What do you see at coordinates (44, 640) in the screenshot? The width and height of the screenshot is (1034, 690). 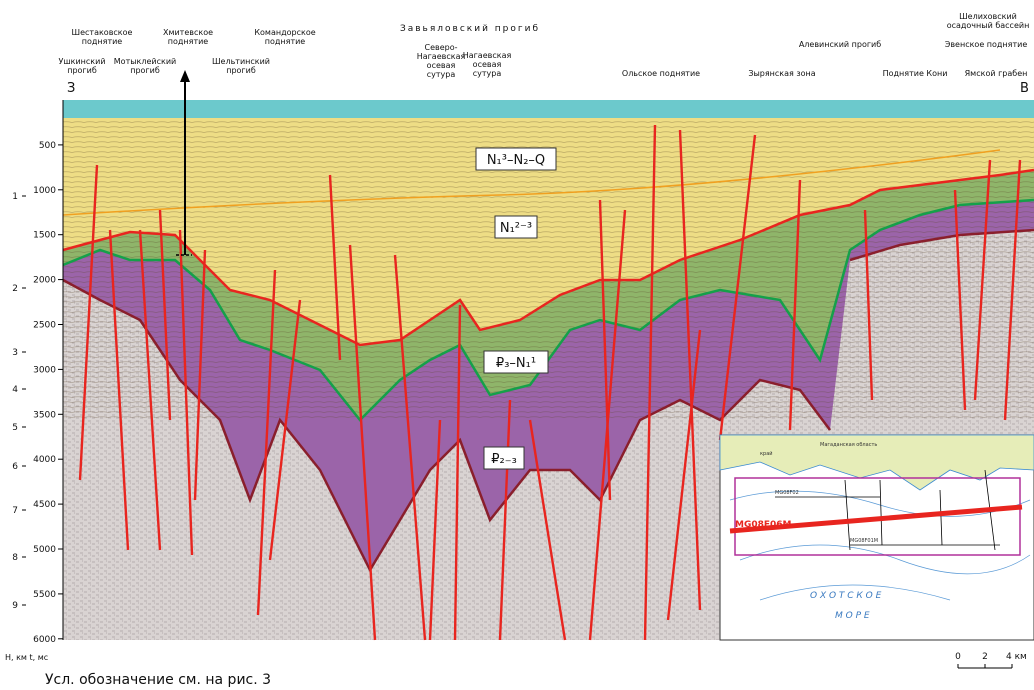 I see `tick-label: 6000` at bounding box center [44, 640].